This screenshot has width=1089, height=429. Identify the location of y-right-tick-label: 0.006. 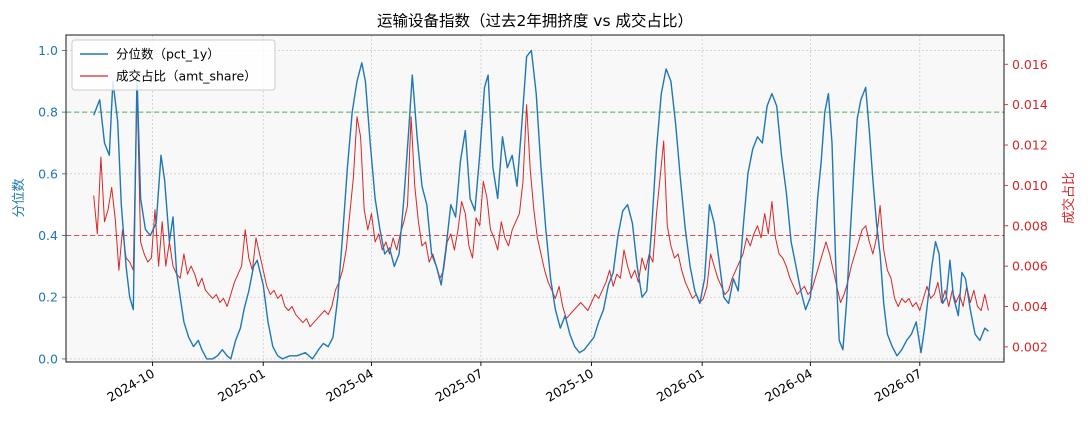
(1030, 266).